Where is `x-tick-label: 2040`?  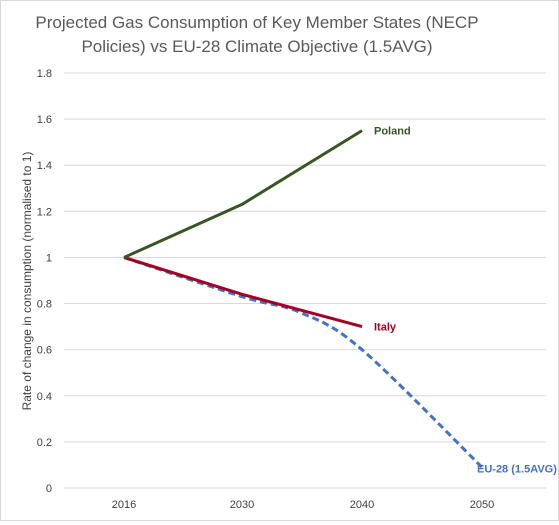 x-tick-label: 2040 is located at coordinates (362, 505).